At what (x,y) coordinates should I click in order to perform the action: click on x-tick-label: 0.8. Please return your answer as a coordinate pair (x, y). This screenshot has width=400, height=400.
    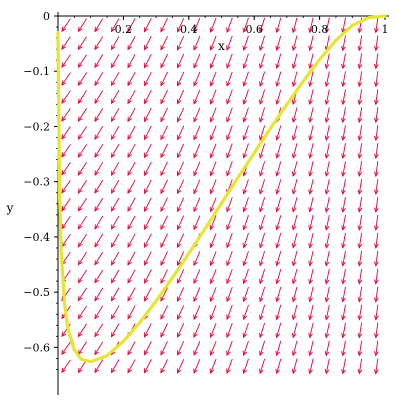
    Looking at the image, I should click on (320, 29).